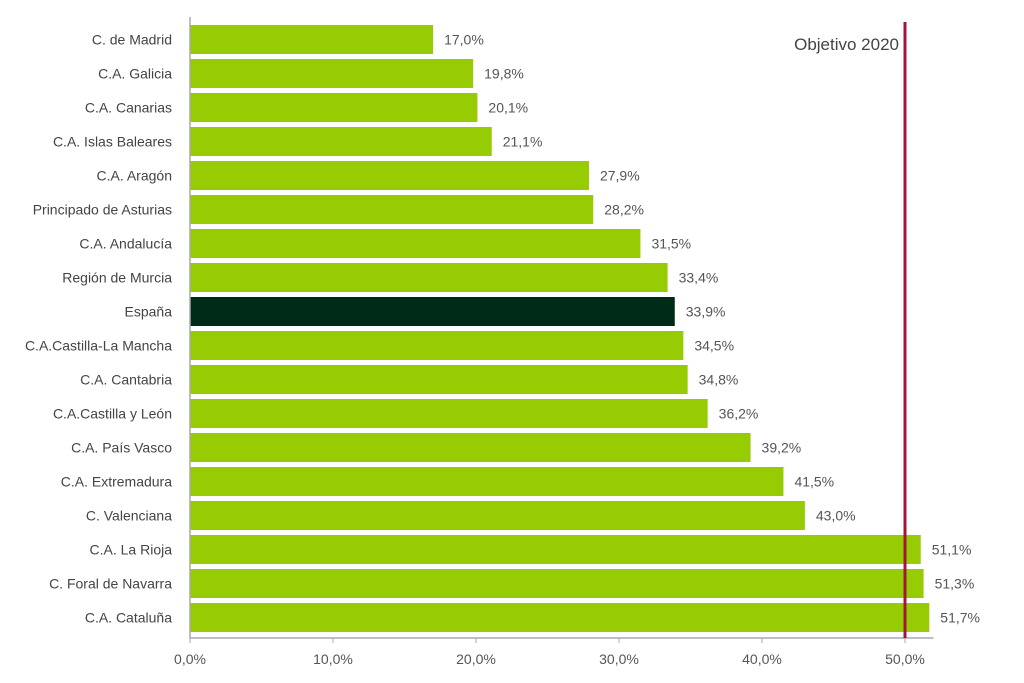 This screenshot has width=1024, height=683. Describe the element at coordinates (699, 278) in the screenshot. I see `value-label: 33,4%` at that location.